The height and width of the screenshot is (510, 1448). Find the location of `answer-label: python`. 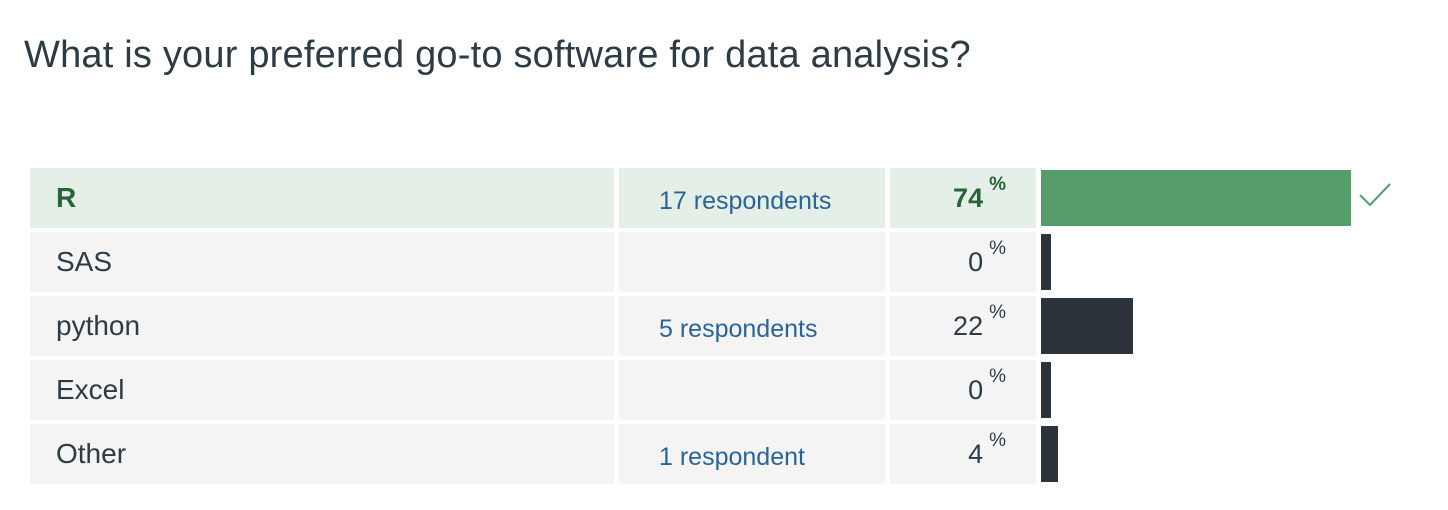

answer-label: python is located at coordinates (322, 326).